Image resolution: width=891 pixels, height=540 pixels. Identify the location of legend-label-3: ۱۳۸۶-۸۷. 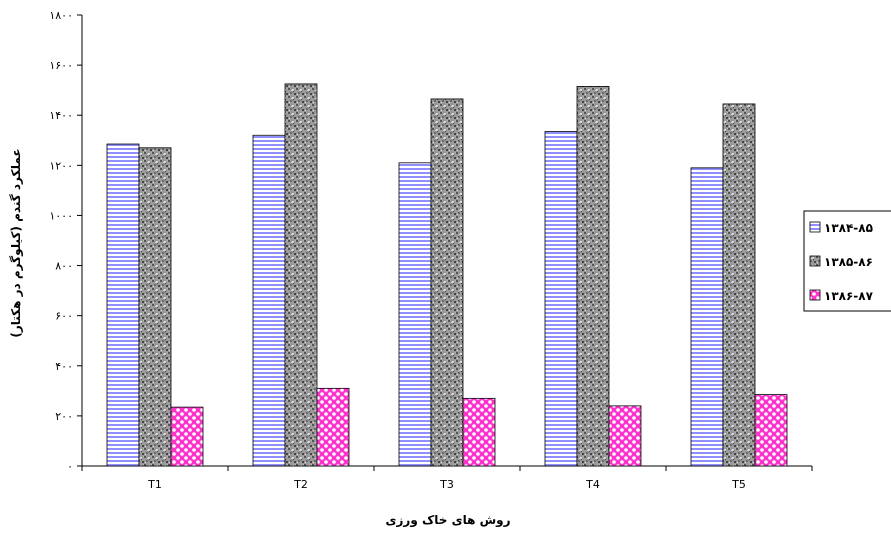
(849, 296).